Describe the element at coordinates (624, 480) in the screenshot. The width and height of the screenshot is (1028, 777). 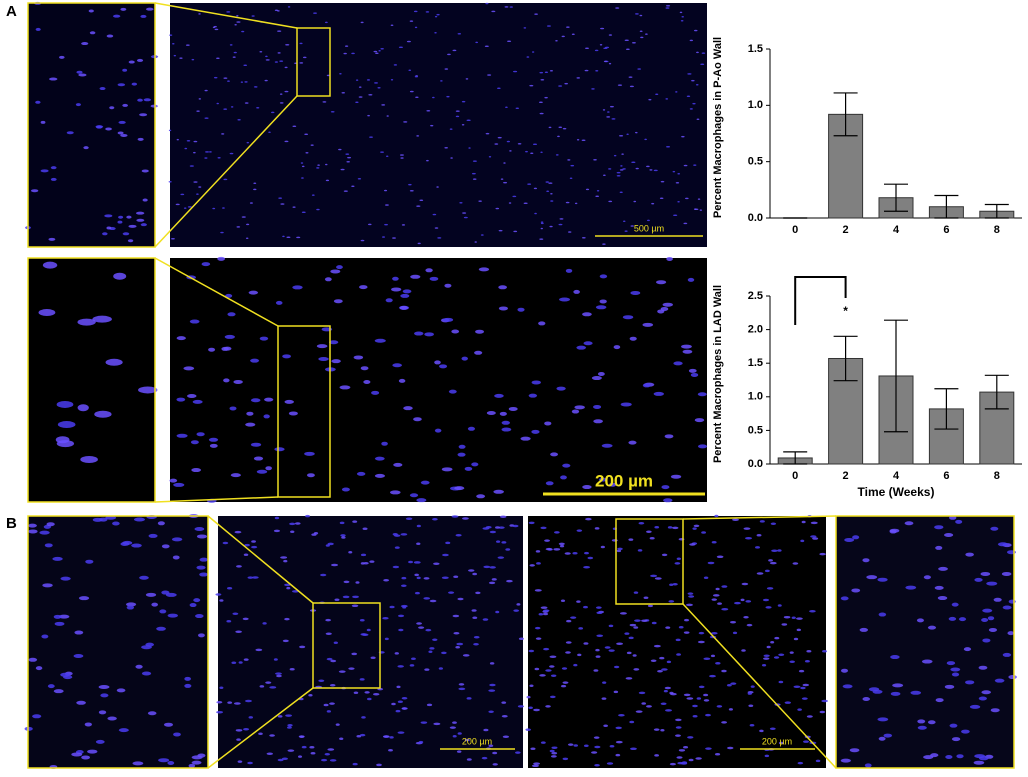
I see `scale-label: 200 µm` at that location.